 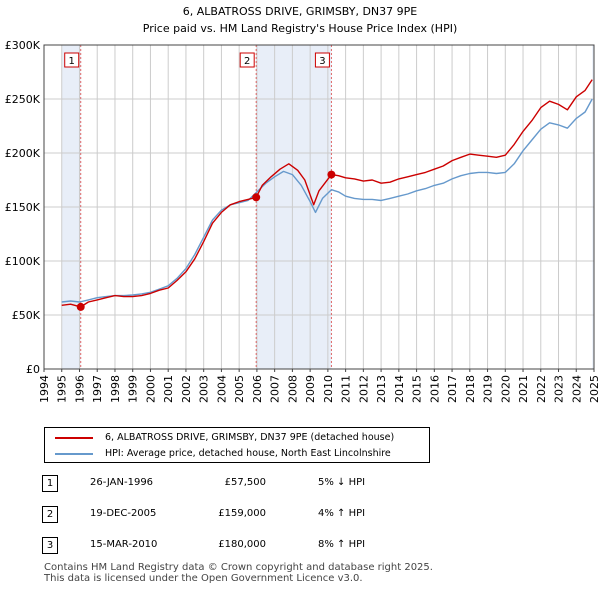 What do you see at coordinates (488, 389) in the screenshot?
I see `x-tick-label: 2019` at bounding box center [488, 389].